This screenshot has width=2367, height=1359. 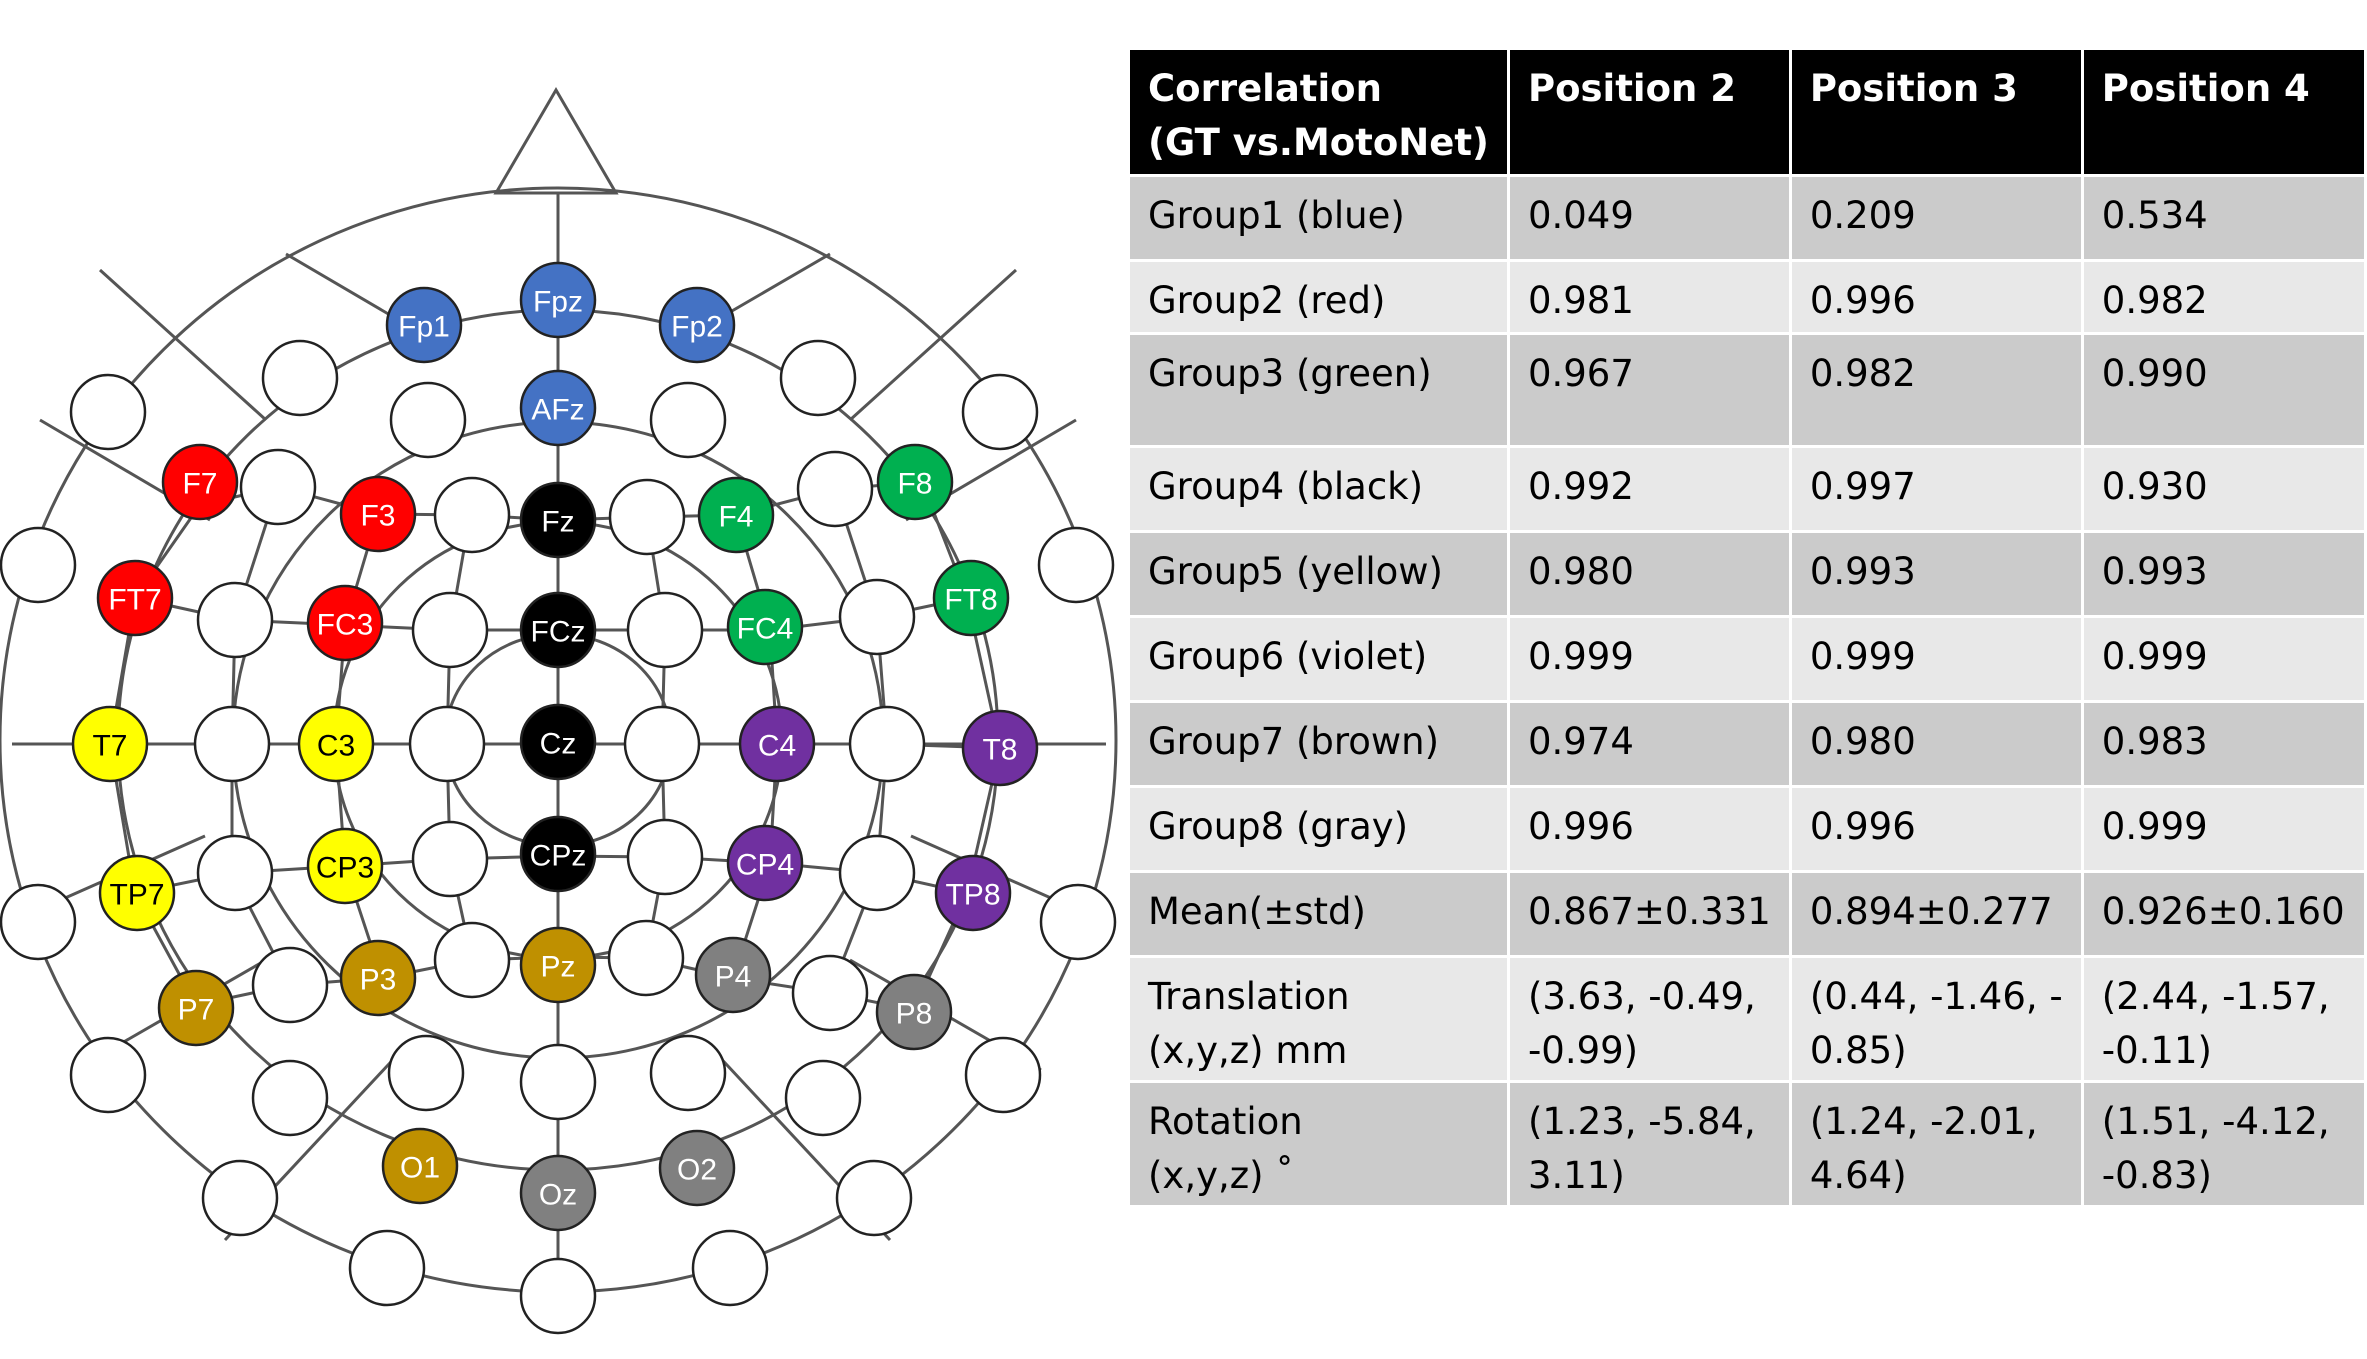 I want to click on cell-line: (1.24, -2.01,, so click(x=1923, y=1121).